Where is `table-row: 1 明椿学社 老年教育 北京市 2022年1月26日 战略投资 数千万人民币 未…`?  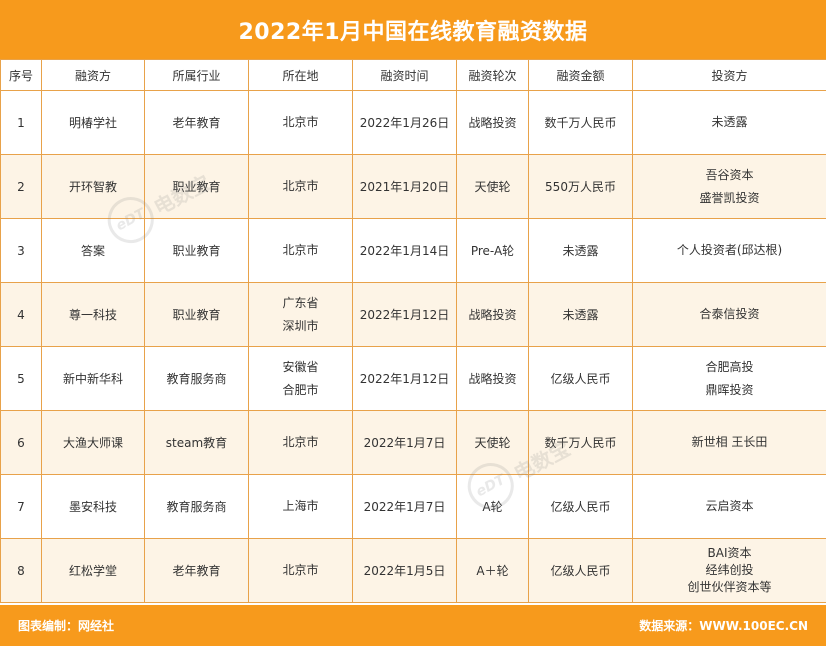
table-row: 1 明椿学社 老年教育 北京市 2022年1月26日 战略投资 数千万人民币 未… is located at coordinates (413, 122).